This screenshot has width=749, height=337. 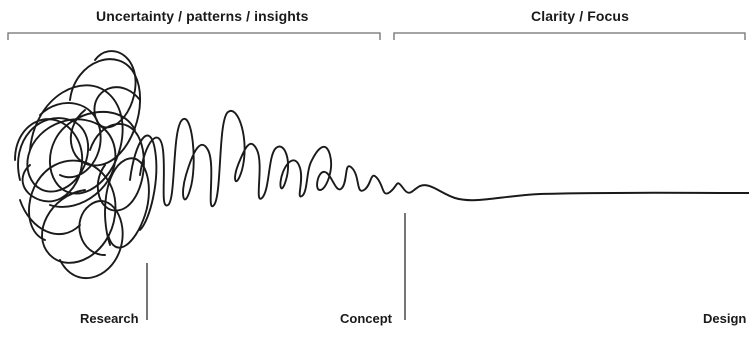 I want to click on phase-label-clarity: Clarity / Focus, so click(x=580, y=16).